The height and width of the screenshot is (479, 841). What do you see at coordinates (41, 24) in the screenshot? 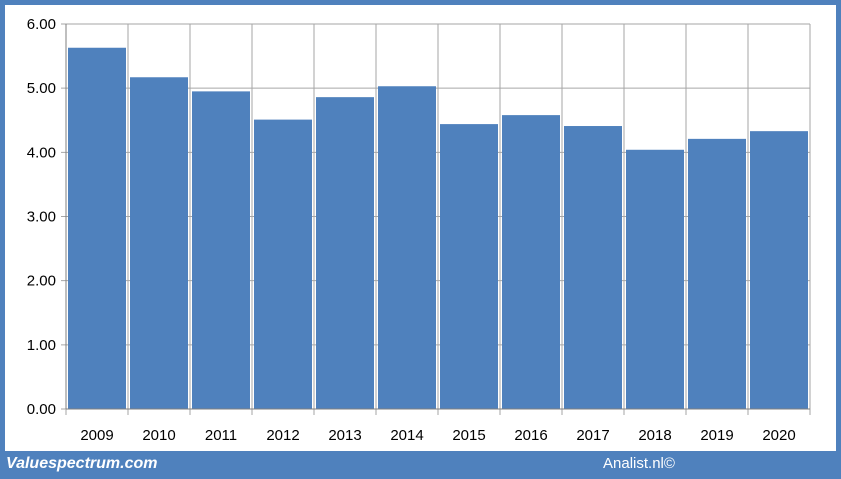
I see `y-tick-label: 6.00` at bounding box center [41, 24].